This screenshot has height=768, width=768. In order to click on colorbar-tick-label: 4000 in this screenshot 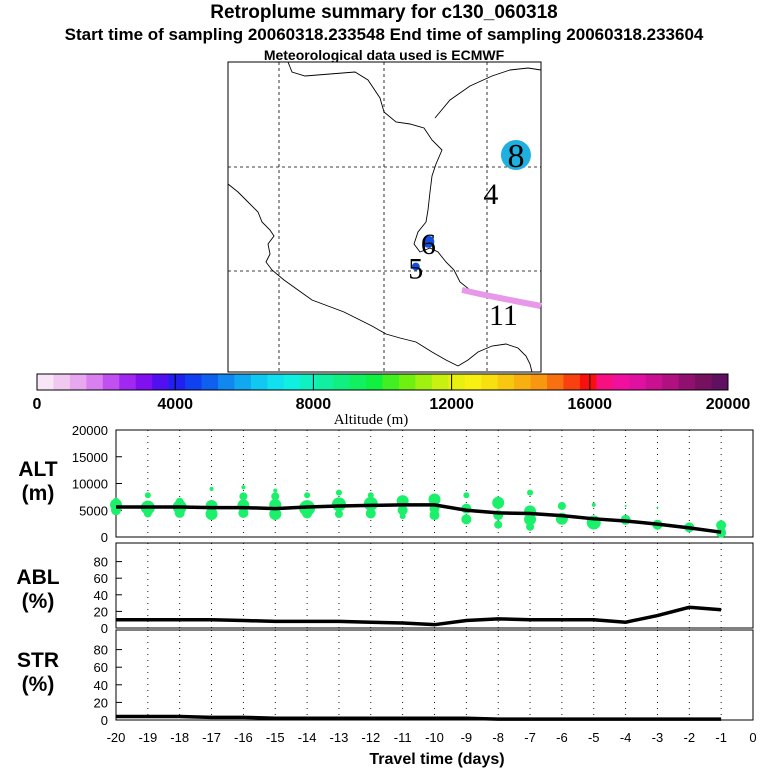, I will do `click(175, 404)`.